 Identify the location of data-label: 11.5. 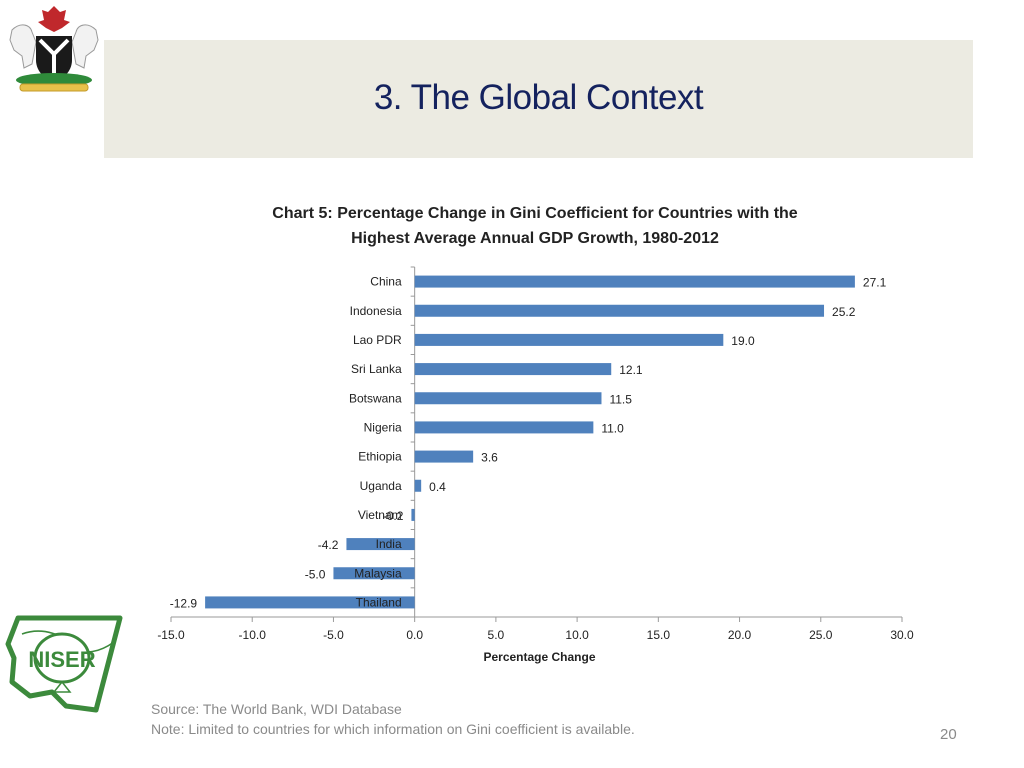
(620, 399).